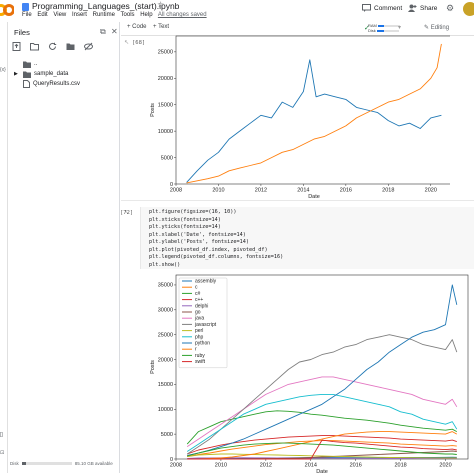 The width and height of the screenshot is (474, 473). Describe the element at coordinates (388, 8) in the screenshot. I see `comment-label: Comment` at that location.